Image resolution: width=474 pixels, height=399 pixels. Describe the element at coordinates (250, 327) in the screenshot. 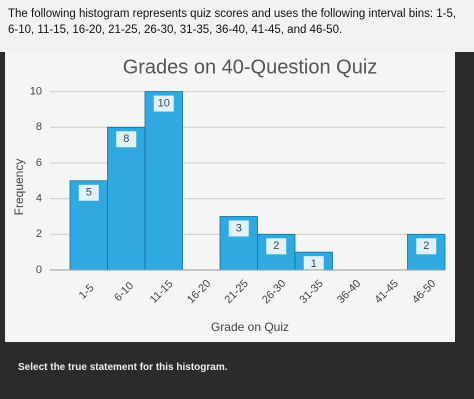

I see `x-axis-label: Grade on Quiz` at that location.